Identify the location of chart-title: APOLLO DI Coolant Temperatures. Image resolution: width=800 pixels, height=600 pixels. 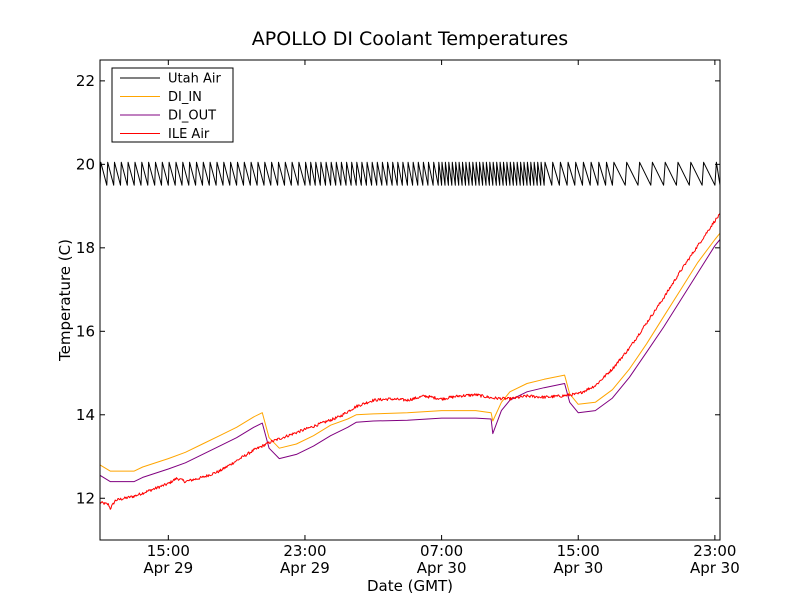
(410, 39).